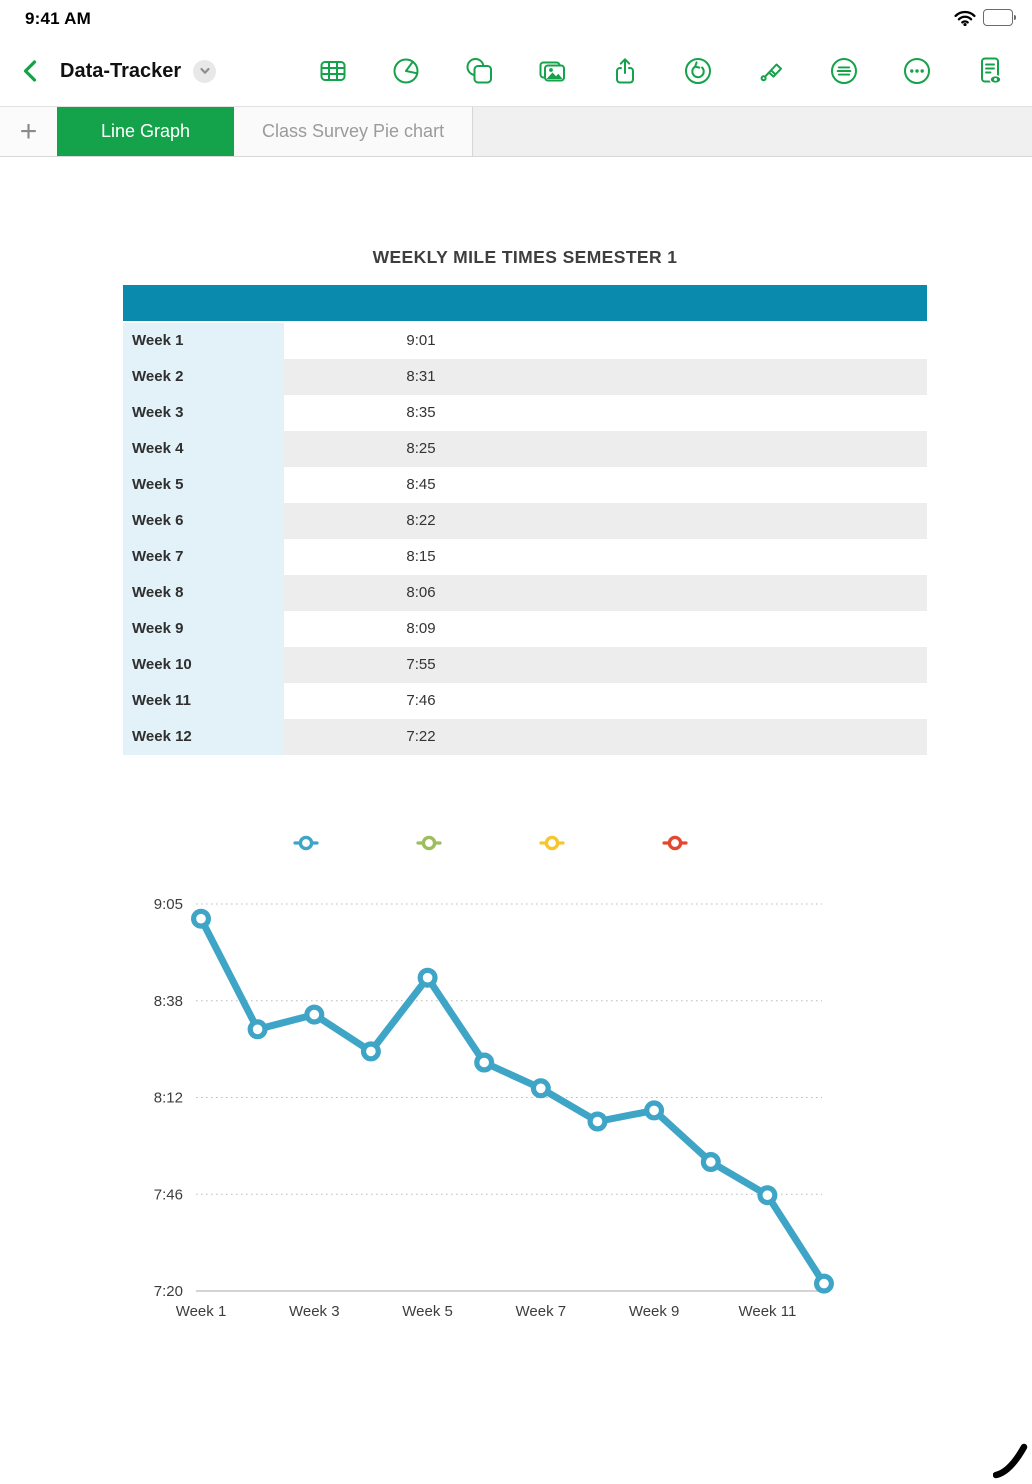 The width and height of the screenshot is (1032, 1484). Describe the element at coordinates (168, 1098) in the screenshot. I see `y-axis-tick-label: 8:12` at that location.